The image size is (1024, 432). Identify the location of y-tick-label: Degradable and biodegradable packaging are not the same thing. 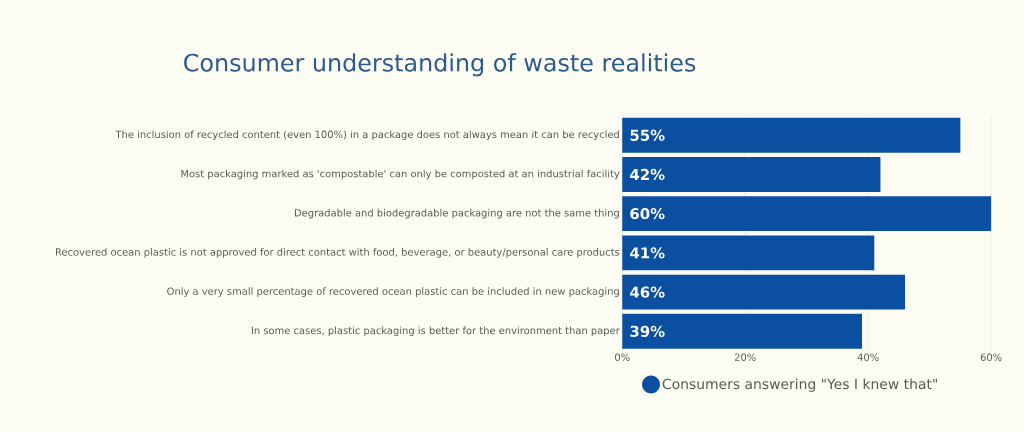
(456, 214).